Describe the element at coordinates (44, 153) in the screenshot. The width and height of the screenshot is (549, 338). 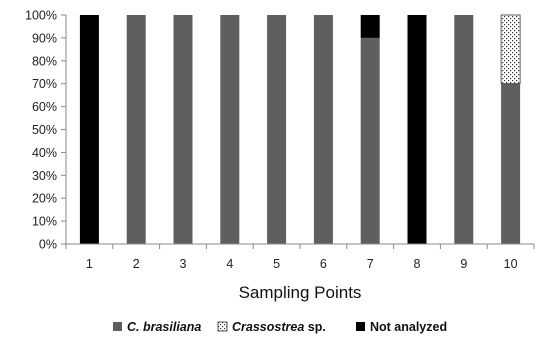
I see `y-tick-label: 40%` at that location.